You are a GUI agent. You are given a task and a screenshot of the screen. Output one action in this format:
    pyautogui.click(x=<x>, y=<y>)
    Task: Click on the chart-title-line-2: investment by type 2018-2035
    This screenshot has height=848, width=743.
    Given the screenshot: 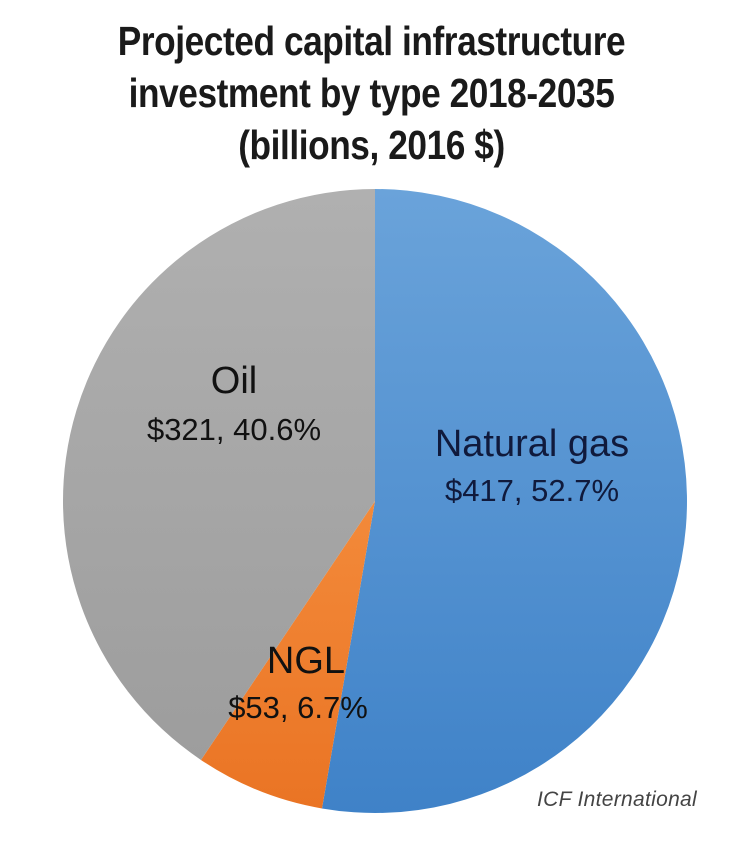 What is the action you would take?
    pyautogui.click(x=371, y=93)
    